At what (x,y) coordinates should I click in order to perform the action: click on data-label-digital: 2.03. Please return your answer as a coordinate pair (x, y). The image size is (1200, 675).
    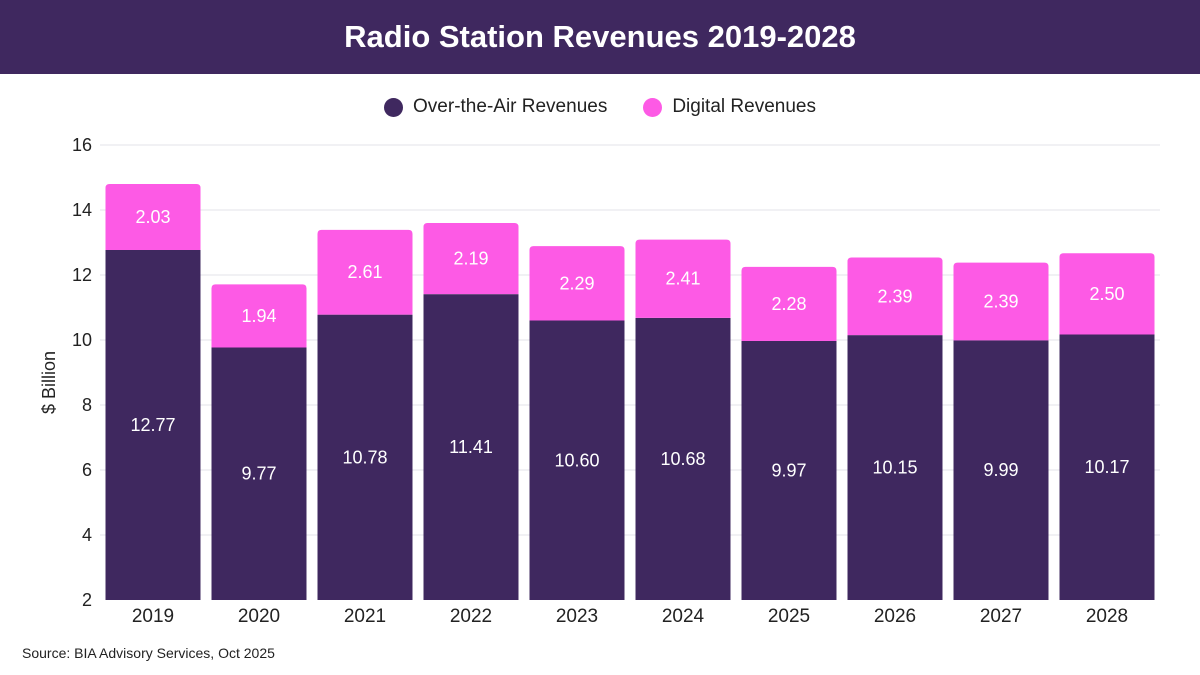
    Looking at the image, I should click on (152, 217).